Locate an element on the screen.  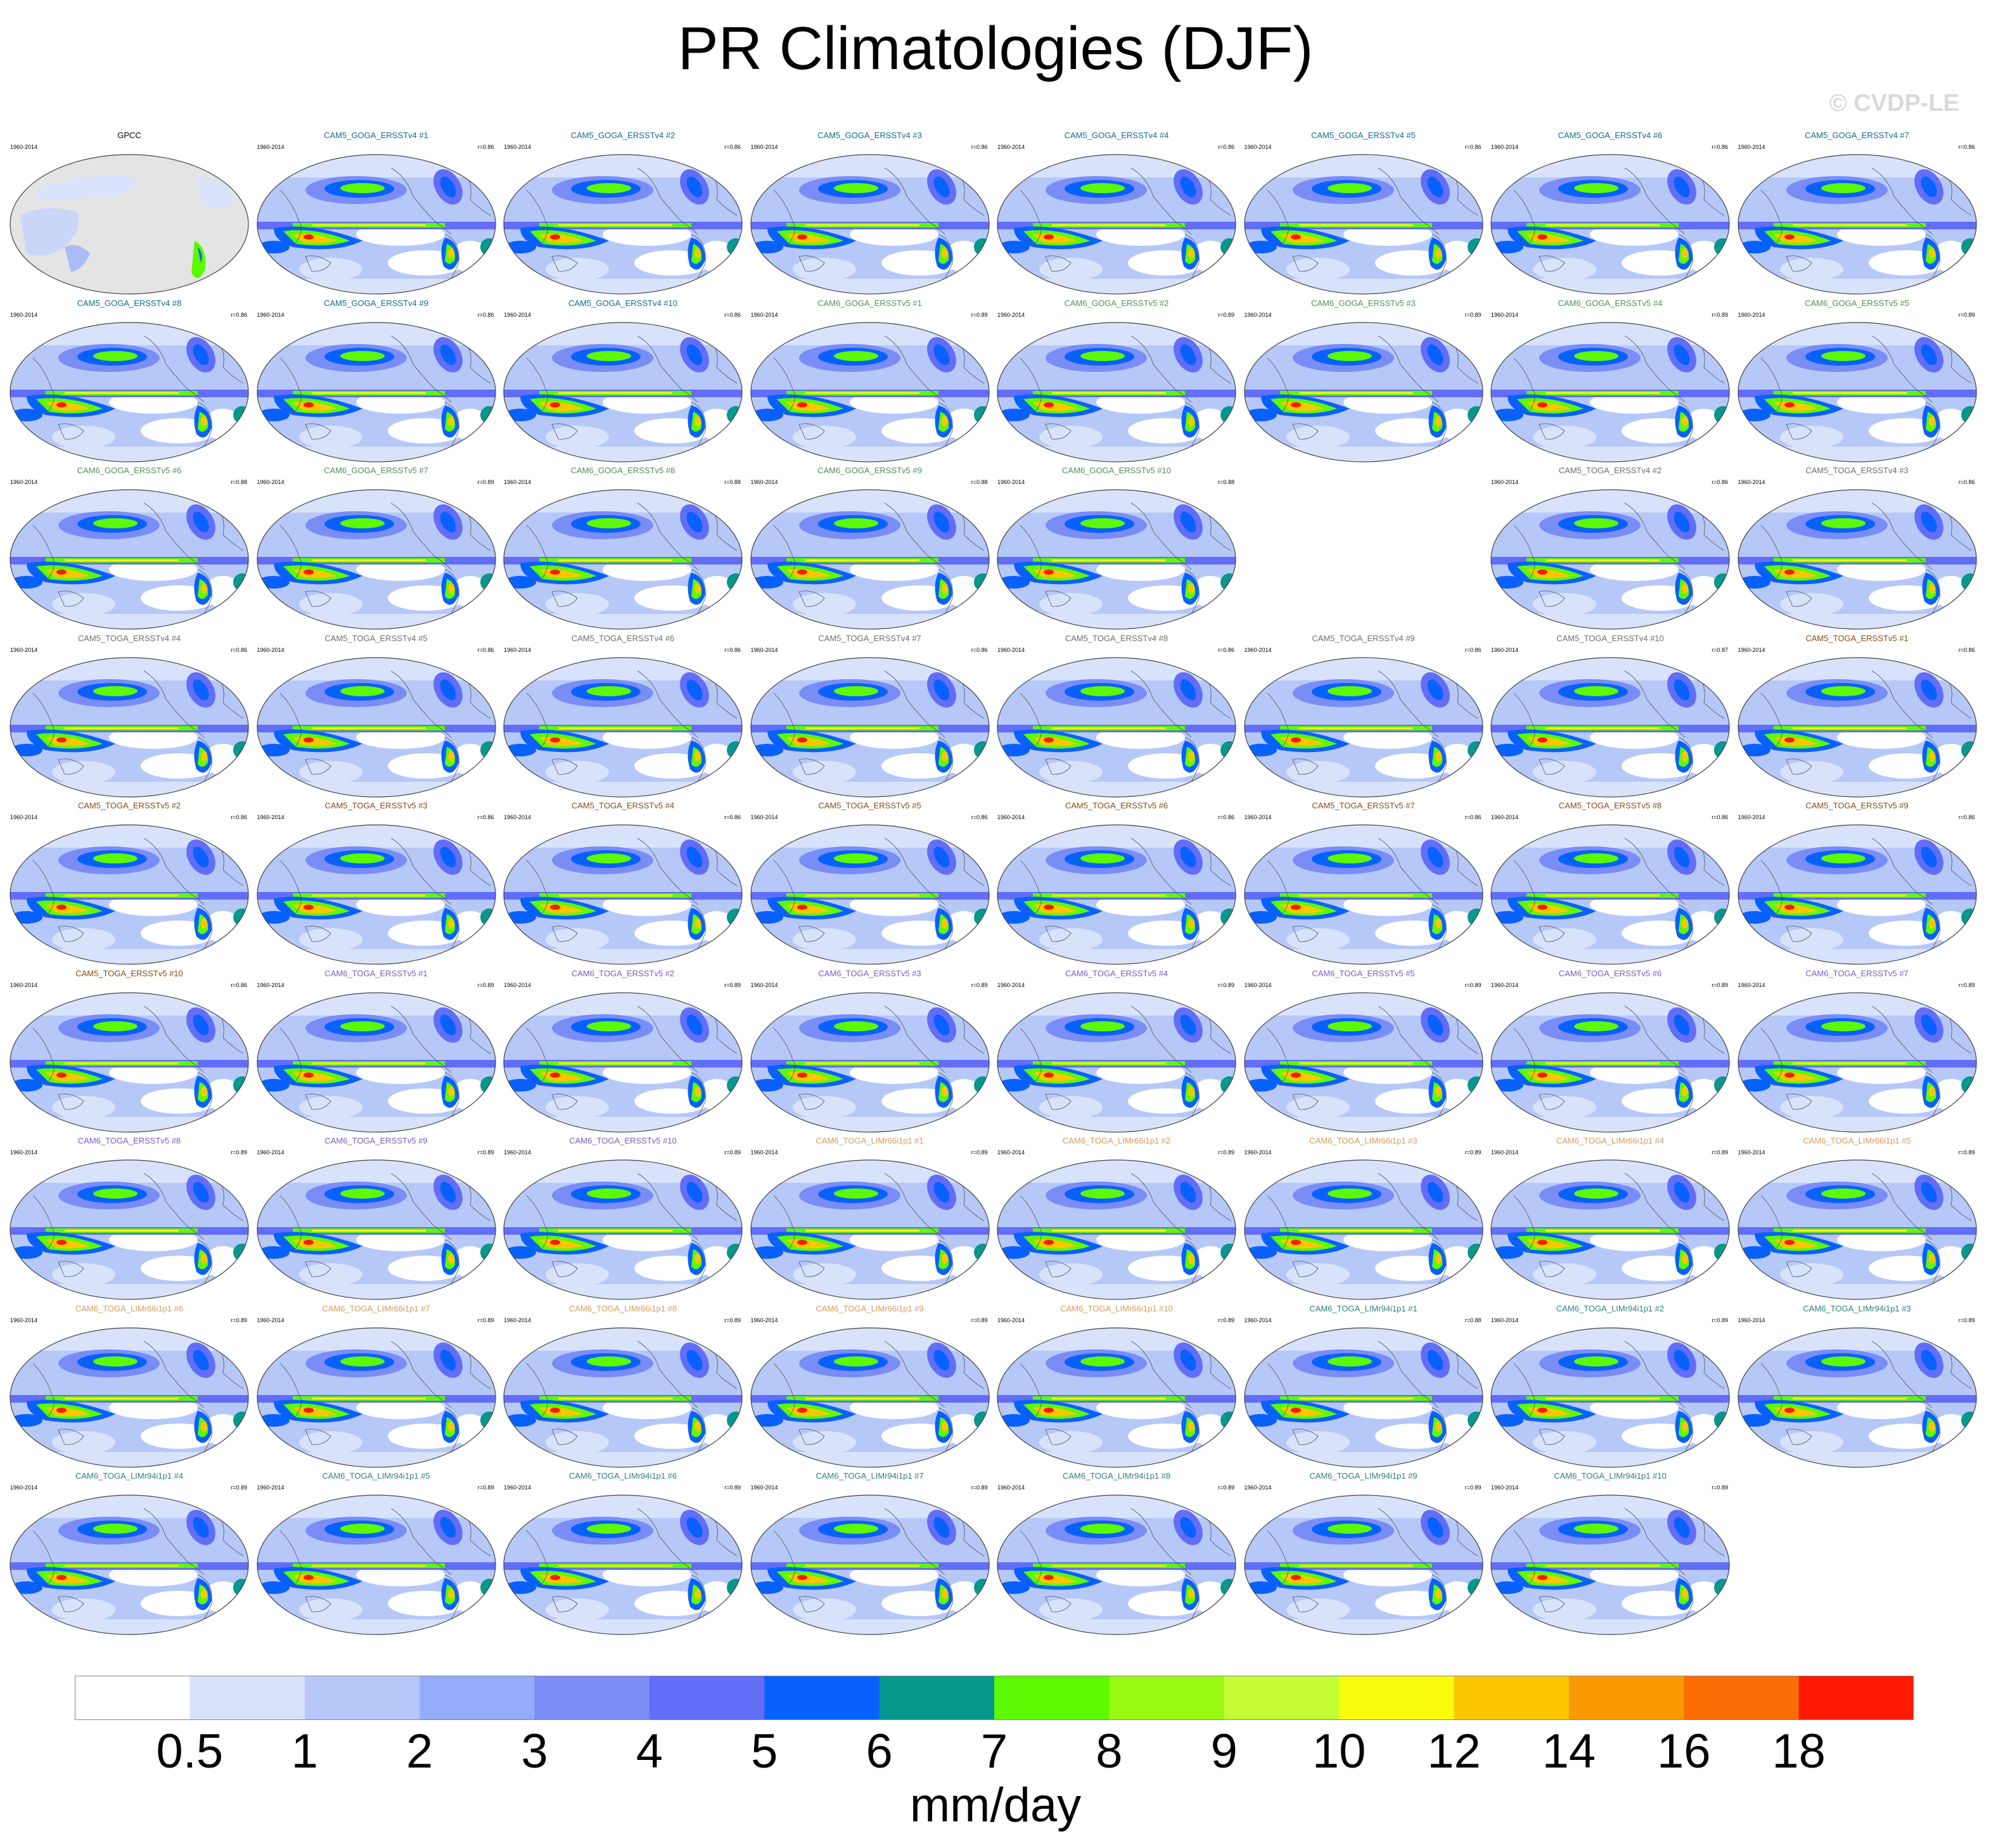
model-map-panel: CAM6_GOGA_ERSSTv5 #1 1960-2014 r=0.89 is located at coordinates (870, 381).